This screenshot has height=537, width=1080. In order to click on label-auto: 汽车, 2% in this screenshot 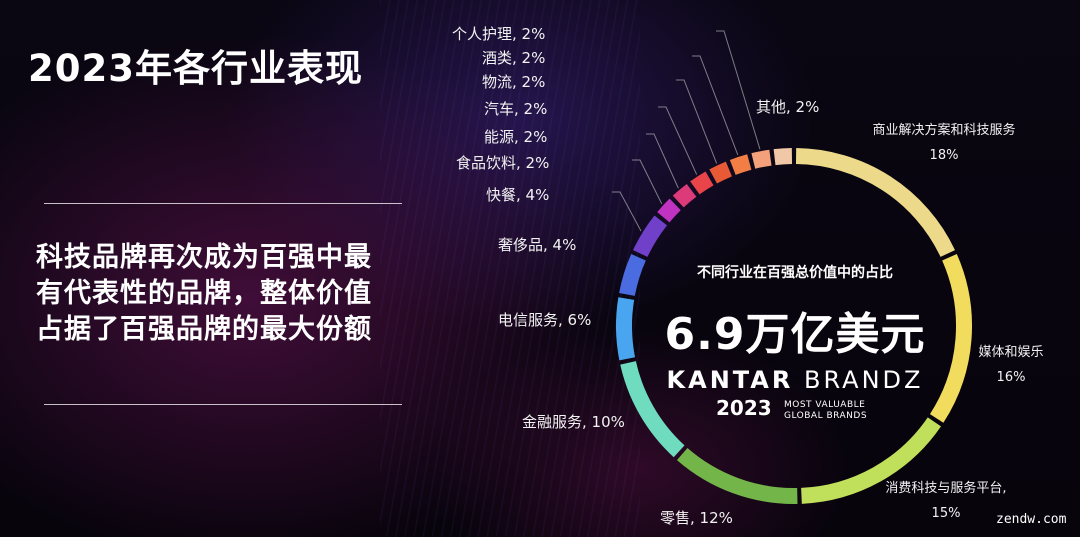, I will do `click(516, 109)`.